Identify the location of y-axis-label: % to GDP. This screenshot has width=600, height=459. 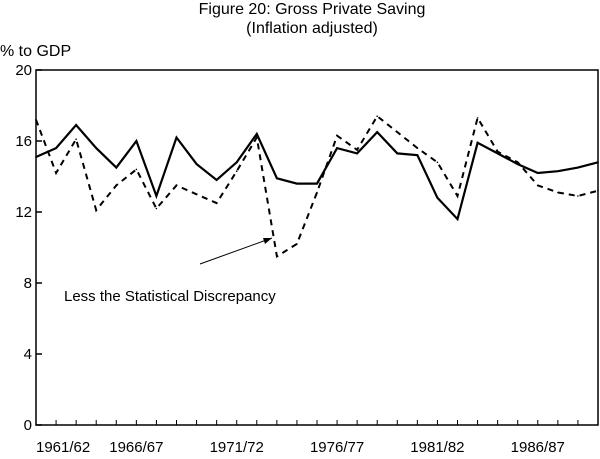
(35, 51).